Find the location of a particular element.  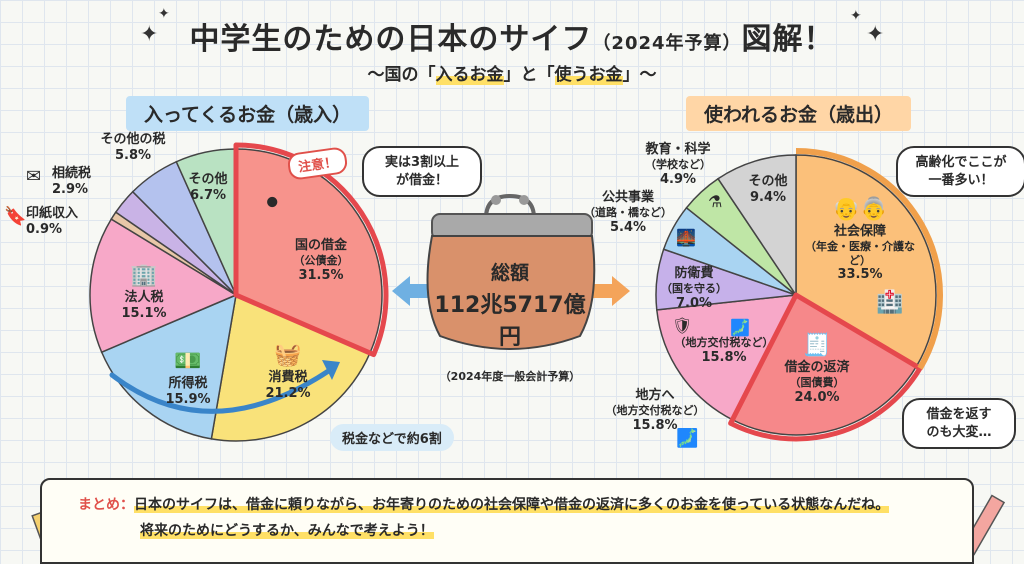

slice-value: 15.9% is located at coordinates (188, 399).